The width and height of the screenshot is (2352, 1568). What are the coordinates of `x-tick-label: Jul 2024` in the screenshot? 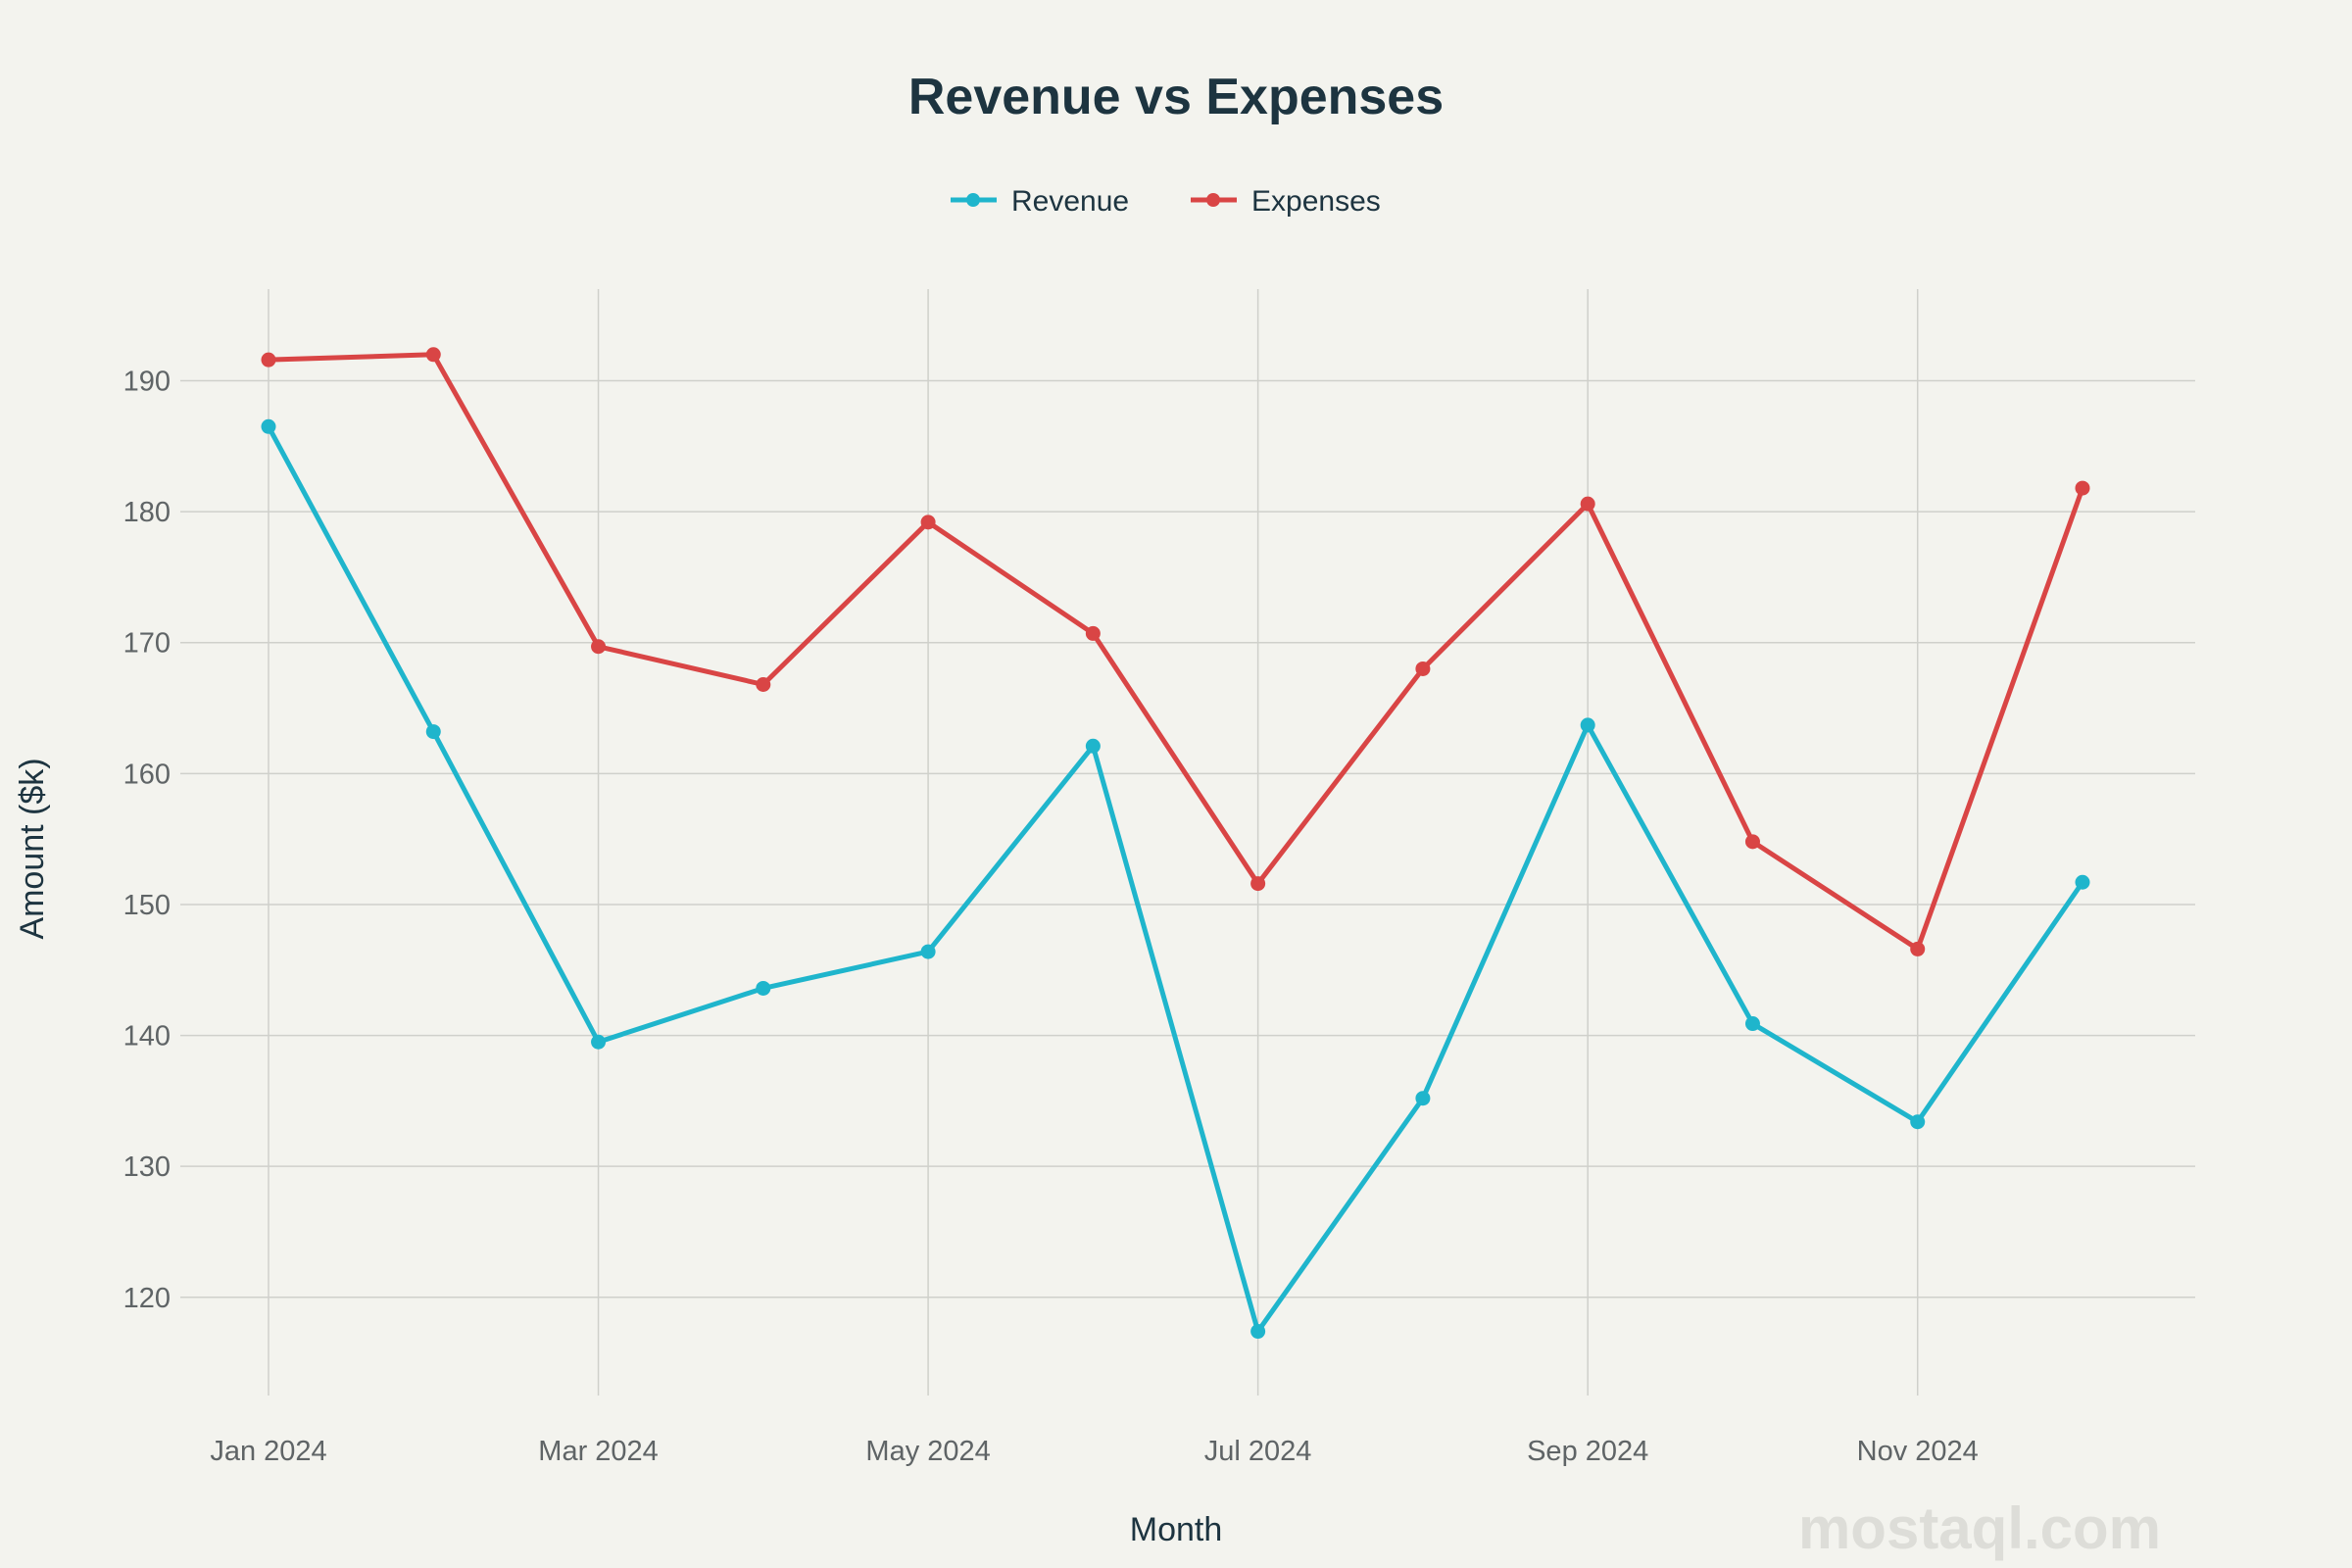 It's located at (1258, 1451).